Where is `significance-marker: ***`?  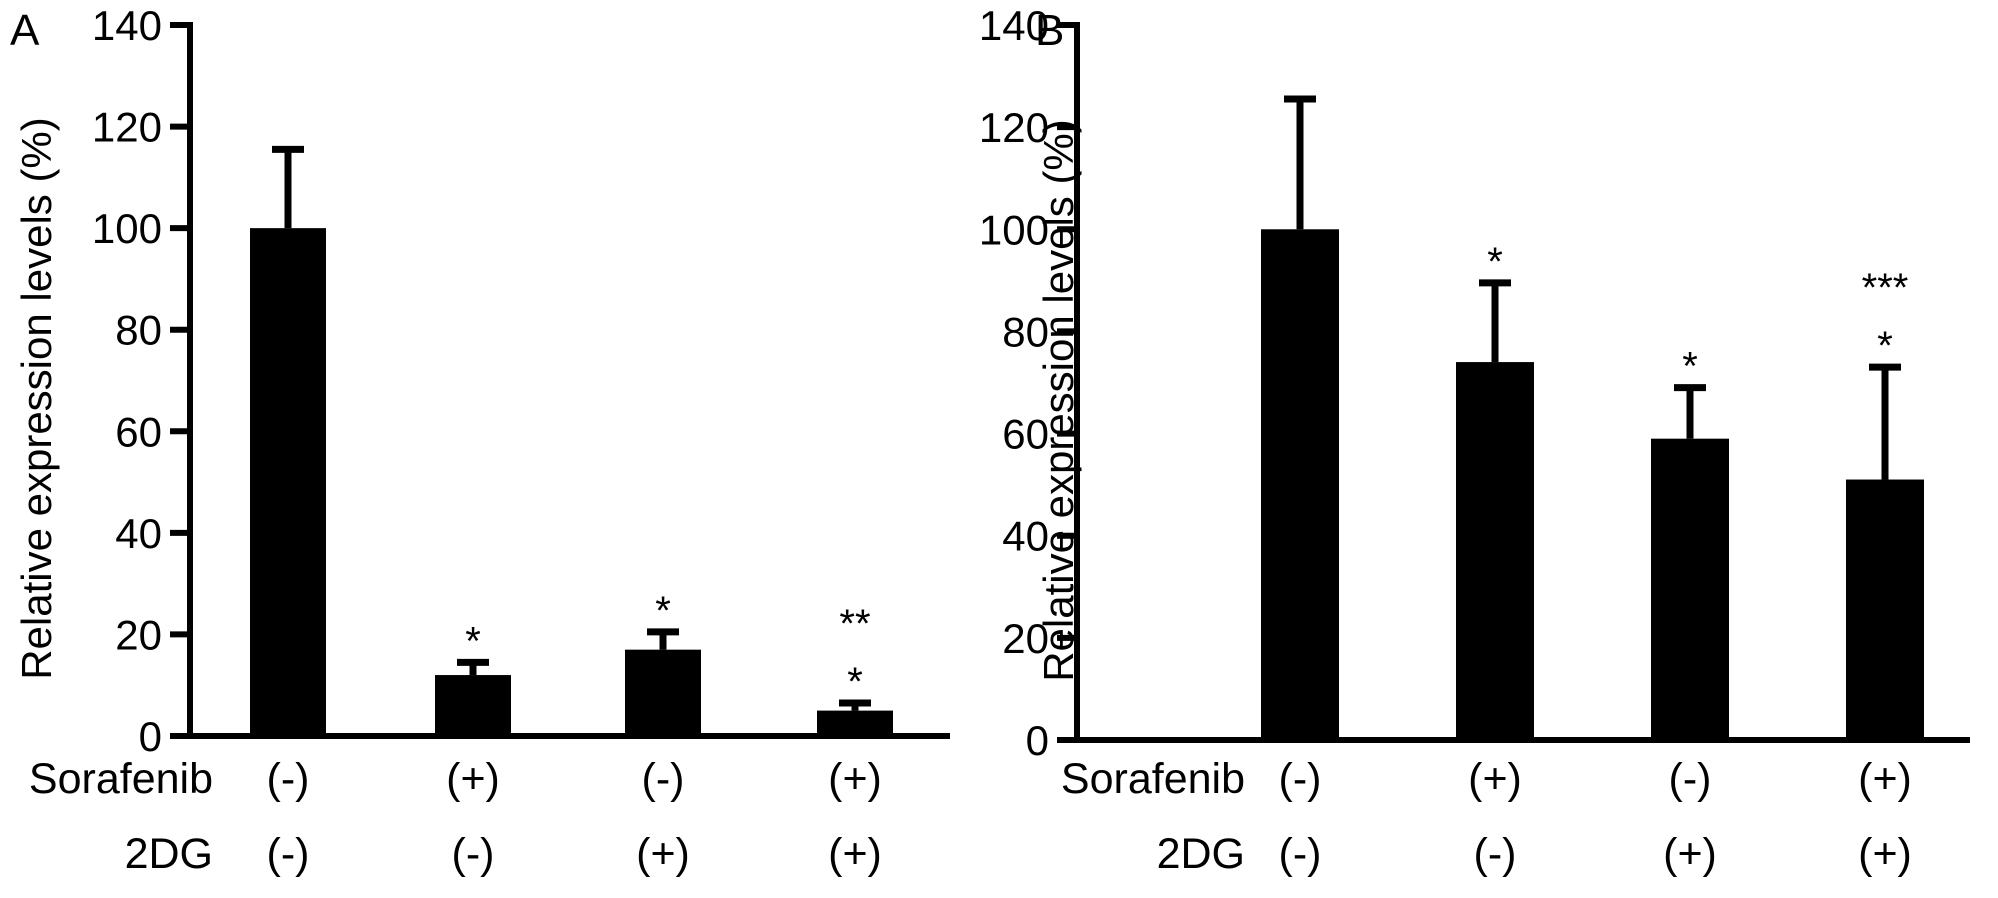
significance-marker: *** is located at coordinates (1885, 288).